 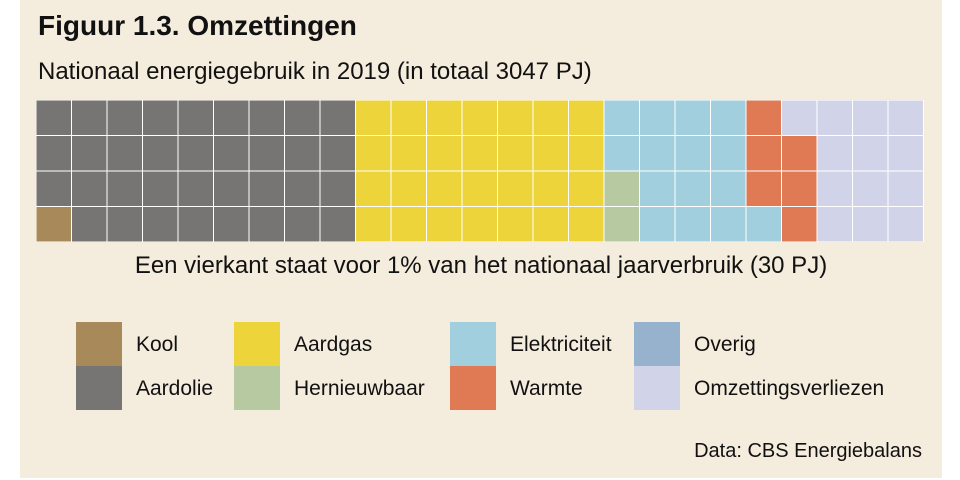 I want to click on legend-label: Aardgas, so click(x=333, y=344).